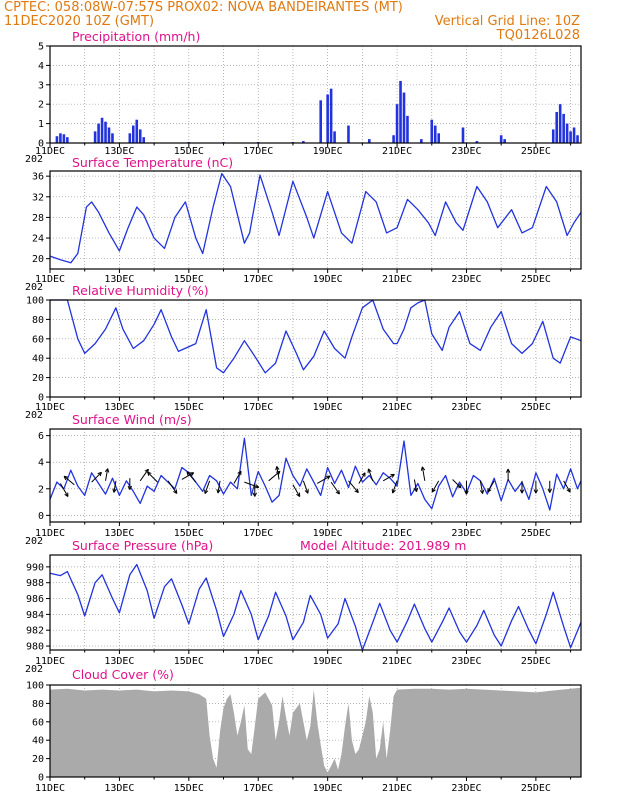 The height and width of the screenshot is (800, 618). What do you see at coordinates (119, 661) in the screenshot?
I see `pres-xtick-label: 13DEC` at bounding box center [119, 661].